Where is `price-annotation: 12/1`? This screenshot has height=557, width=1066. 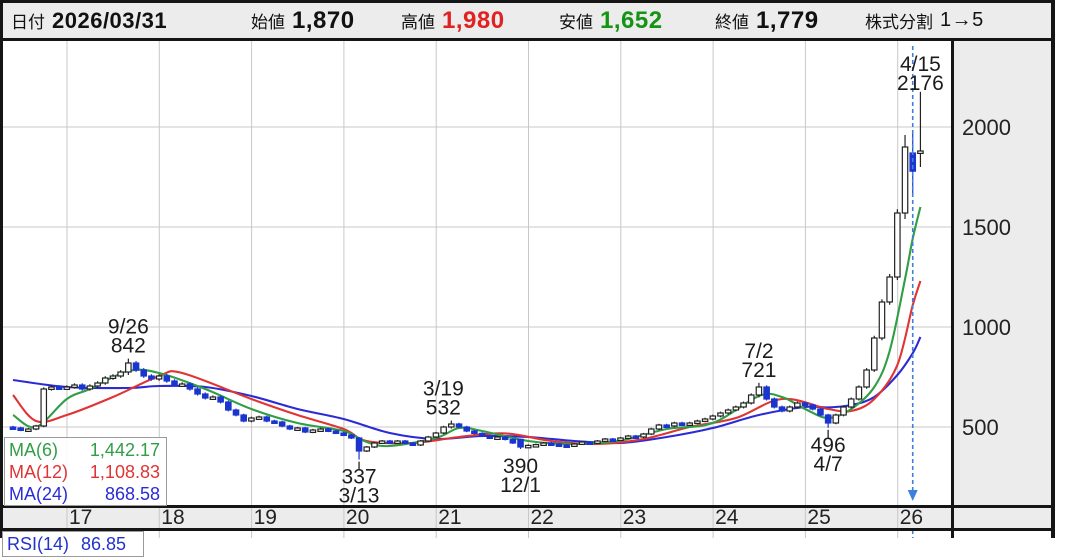
price-annotation: 12/1 is located at coordinates (520, 485).